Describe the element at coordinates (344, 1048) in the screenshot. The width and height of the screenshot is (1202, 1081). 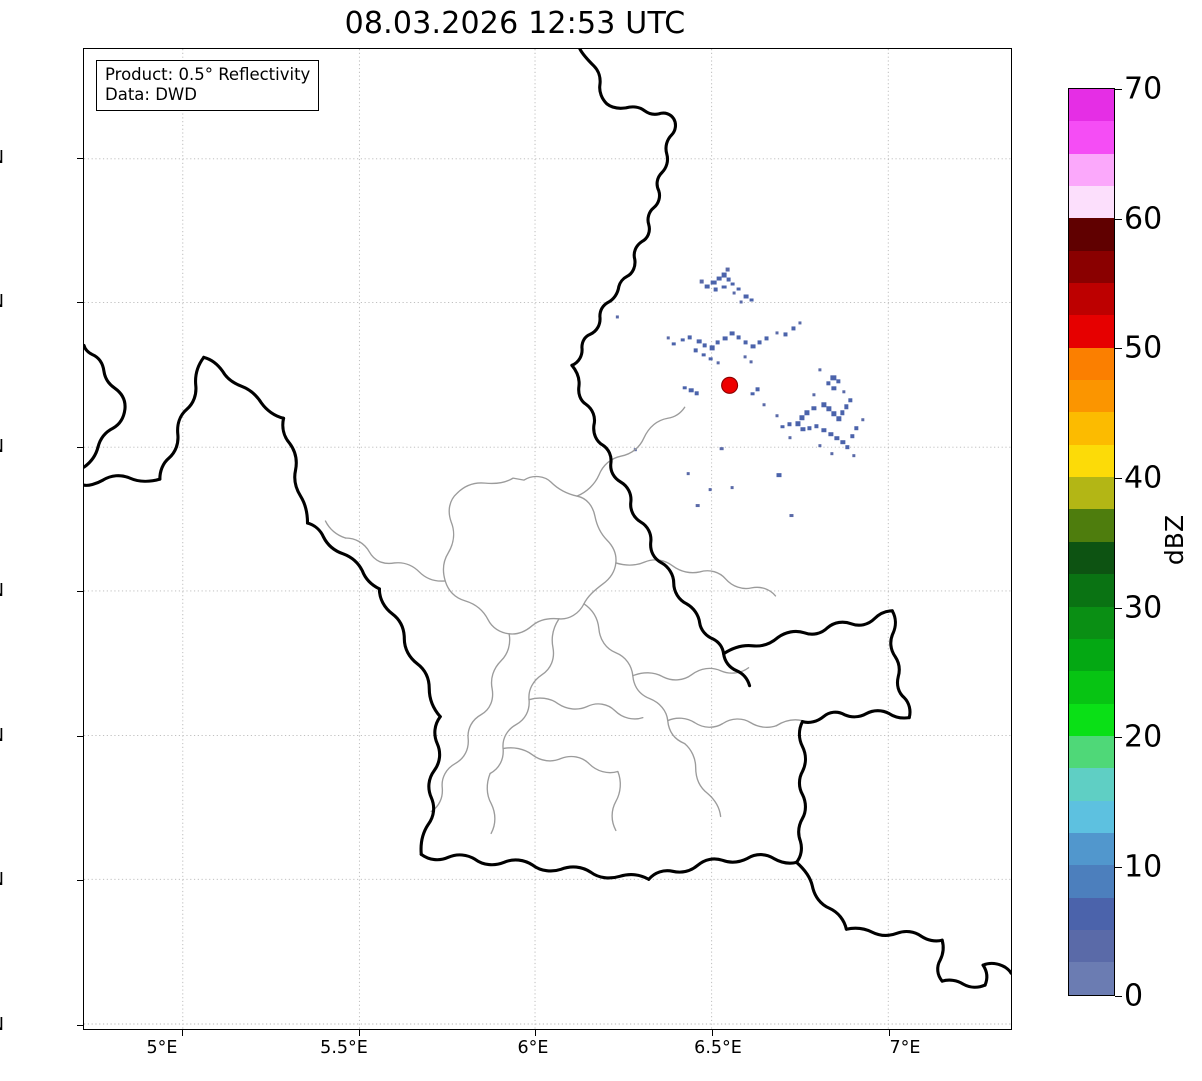
I see `xtick-label-5-5e: 5.5°E` at that location.